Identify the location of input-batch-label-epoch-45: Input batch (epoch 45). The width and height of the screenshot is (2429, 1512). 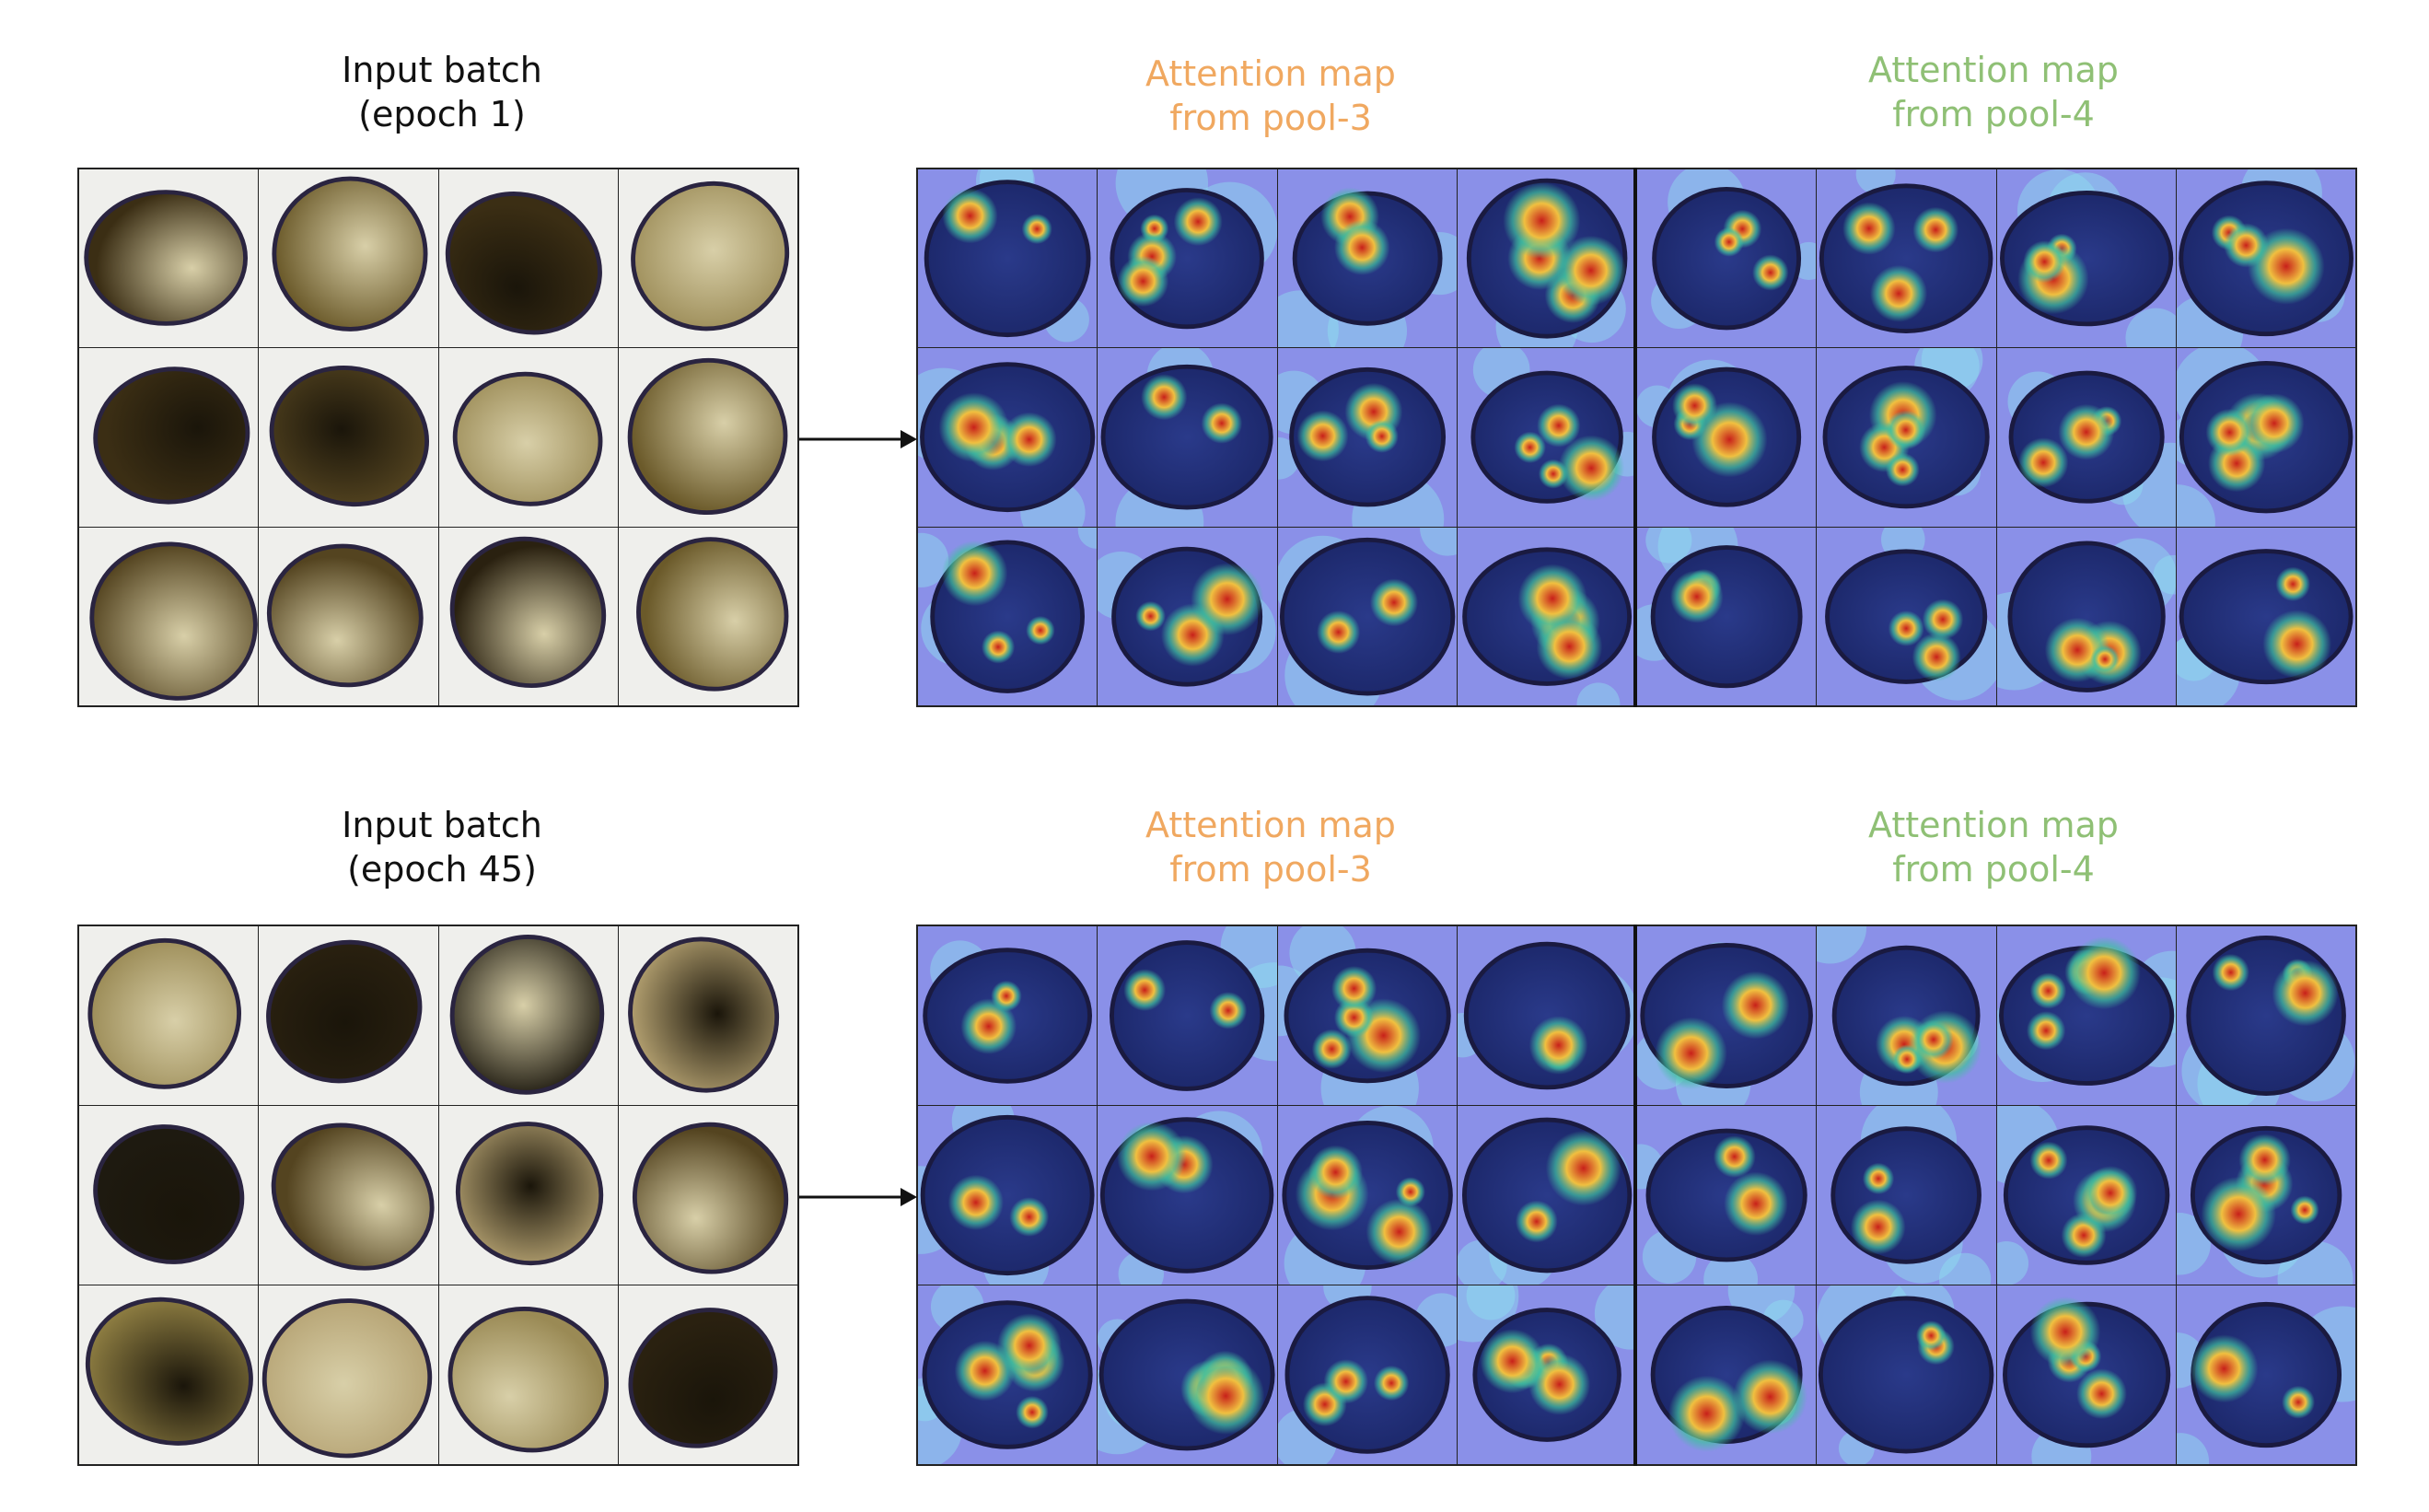
(442, 847).